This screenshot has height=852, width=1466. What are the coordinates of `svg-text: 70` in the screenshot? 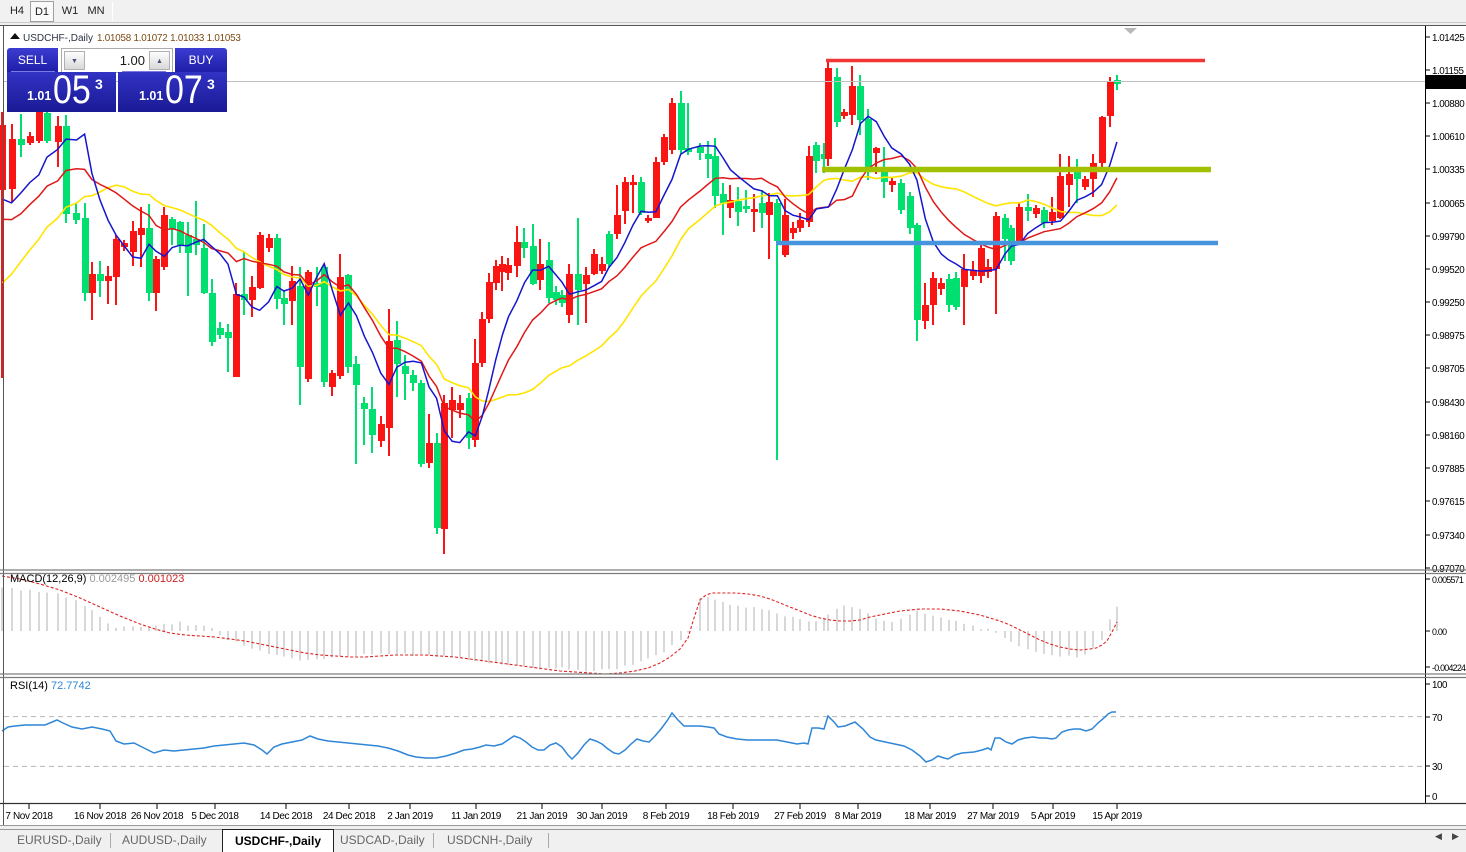 It's located at (1437, 718).